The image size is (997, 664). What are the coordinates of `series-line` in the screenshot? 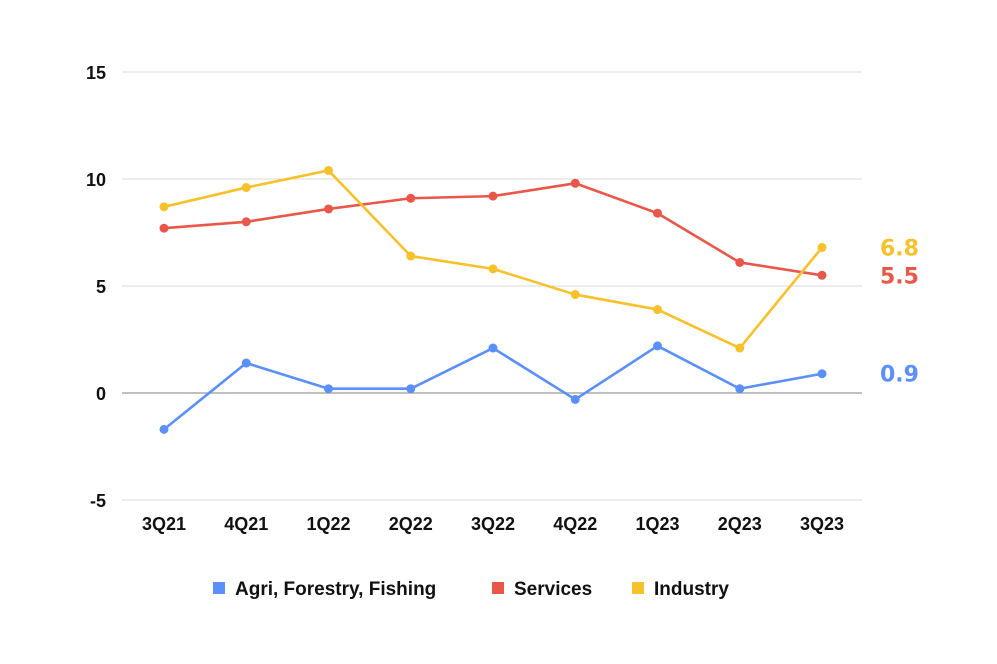 It's located at (493, 387).